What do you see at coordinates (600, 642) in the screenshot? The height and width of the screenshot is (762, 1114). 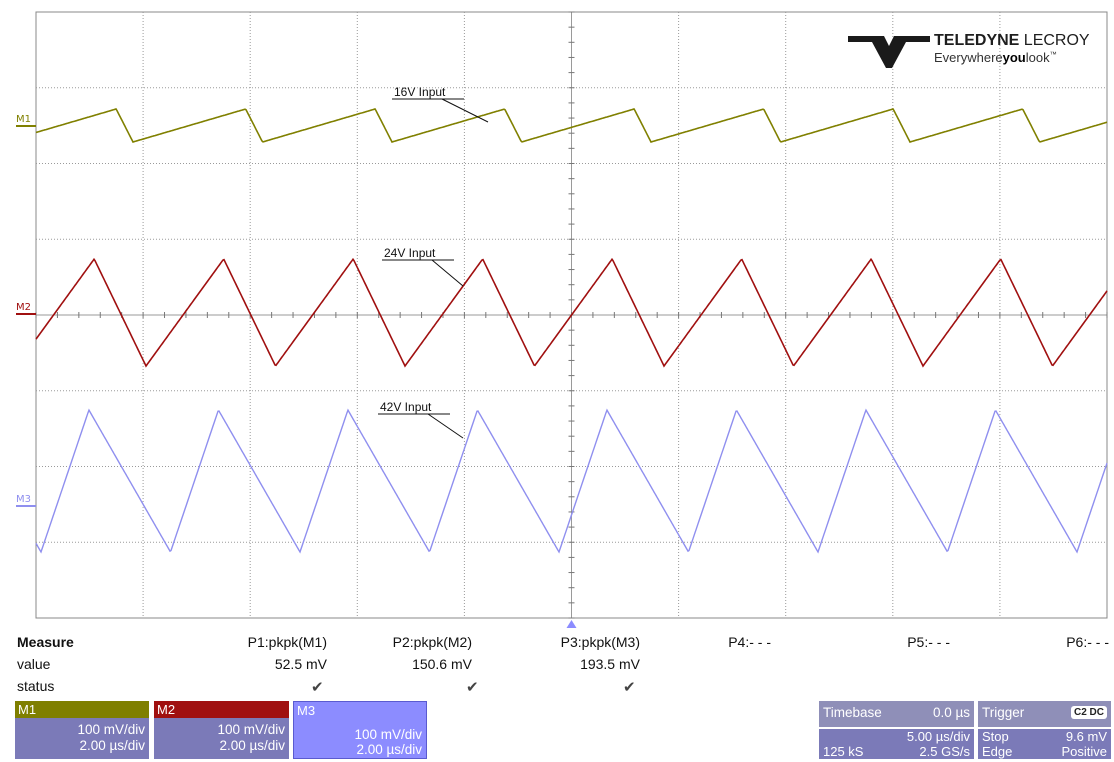 I see `param-name-p3: P3:pkpk(M3)` at bounding box center [600, 642].